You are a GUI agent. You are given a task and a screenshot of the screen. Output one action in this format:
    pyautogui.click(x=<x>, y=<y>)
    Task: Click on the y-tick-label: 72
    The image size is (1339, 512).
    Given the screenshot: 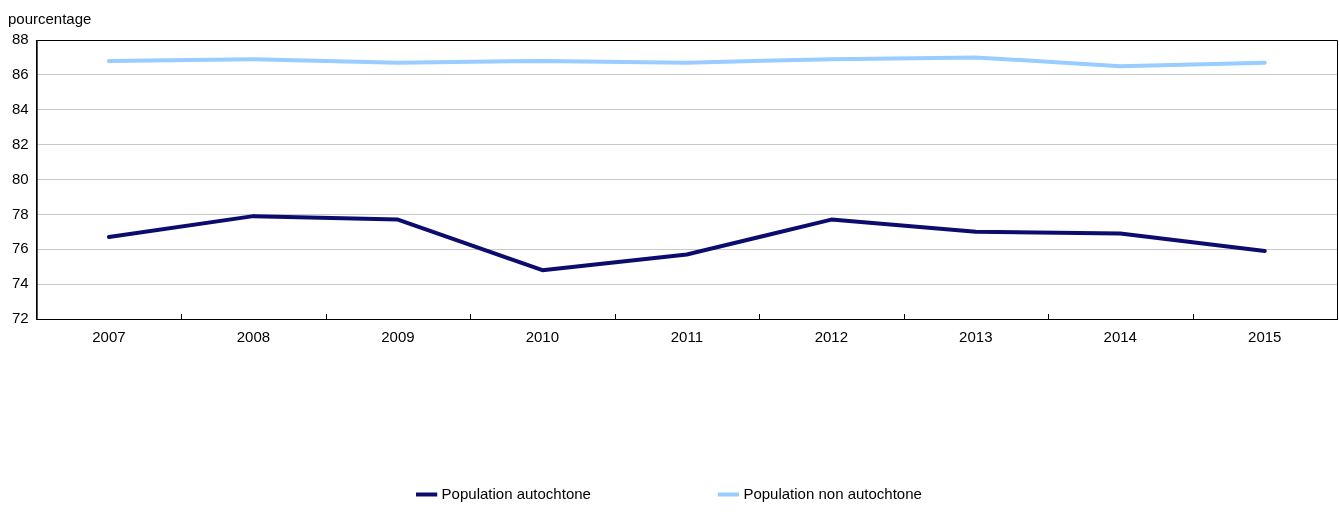 What is the action you would take?
    pyautogui.click(x=20, y=318)
    